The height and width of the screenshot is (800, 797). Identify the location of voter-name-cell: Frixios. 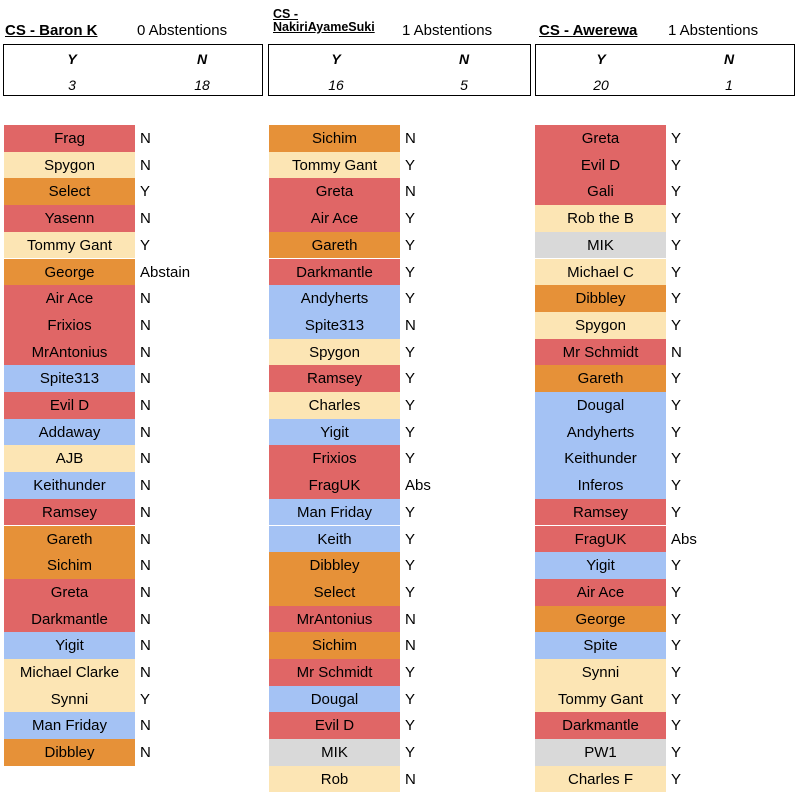
(69, 325).